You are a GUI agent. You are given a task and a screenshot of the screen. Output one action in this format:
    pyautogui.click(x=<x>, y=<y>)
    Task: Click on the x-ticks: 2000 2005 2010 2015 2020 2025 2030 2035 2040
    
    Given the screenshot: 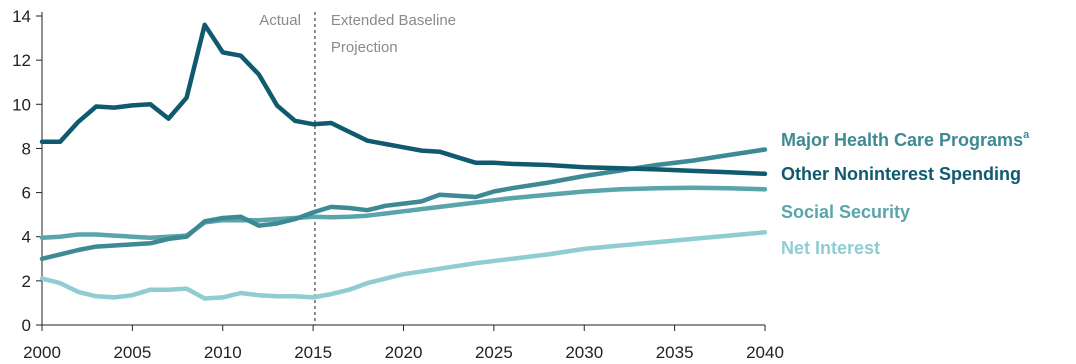 What is the action you would take?
    pyautogui.click(x=403, y=343)
    